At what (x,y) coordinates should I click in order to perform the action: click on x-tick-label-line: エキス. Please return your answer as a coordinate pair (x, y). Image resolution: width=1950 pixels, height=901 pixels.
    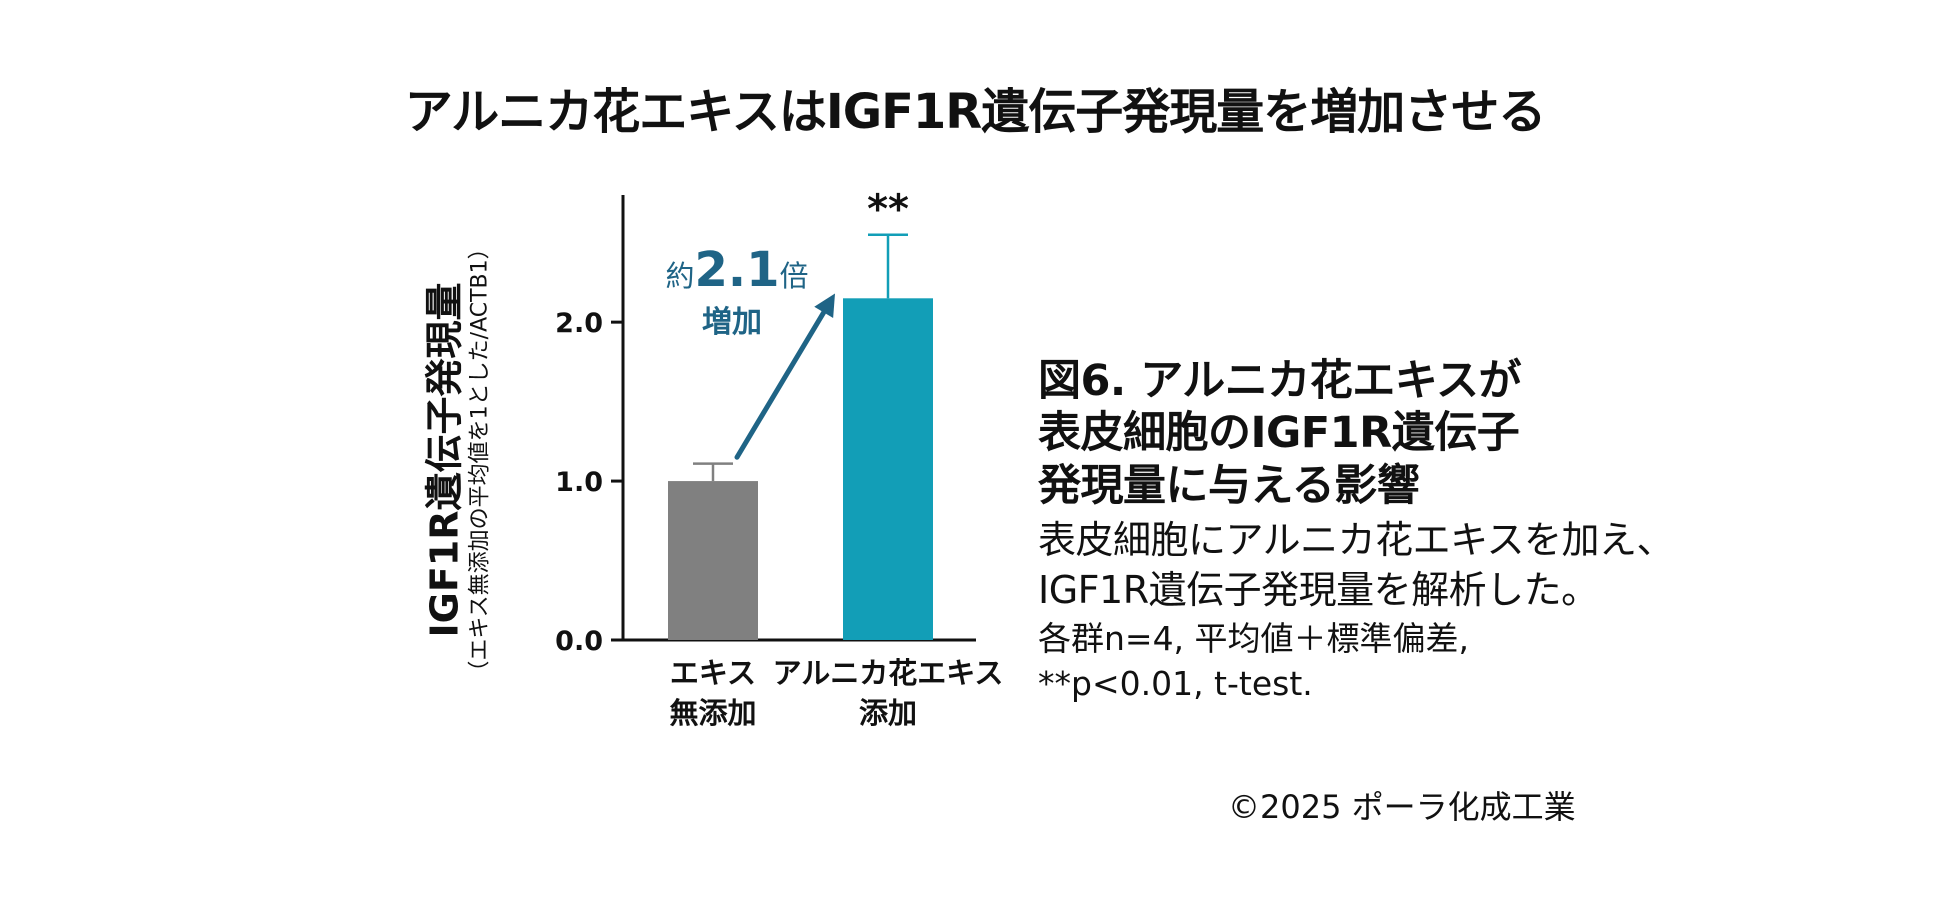
    Looking at the image, I should click on (713, 673).